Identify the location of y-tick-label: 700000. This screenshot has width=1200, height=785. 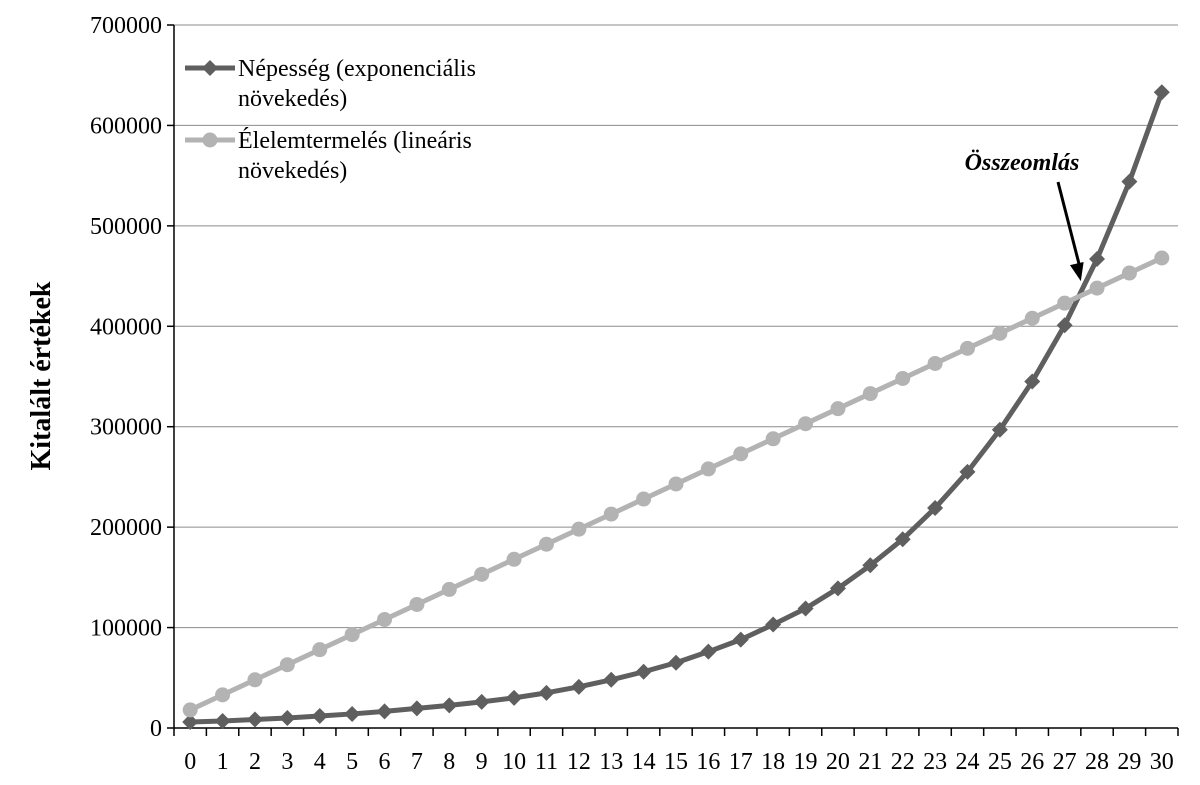
(126, 26).